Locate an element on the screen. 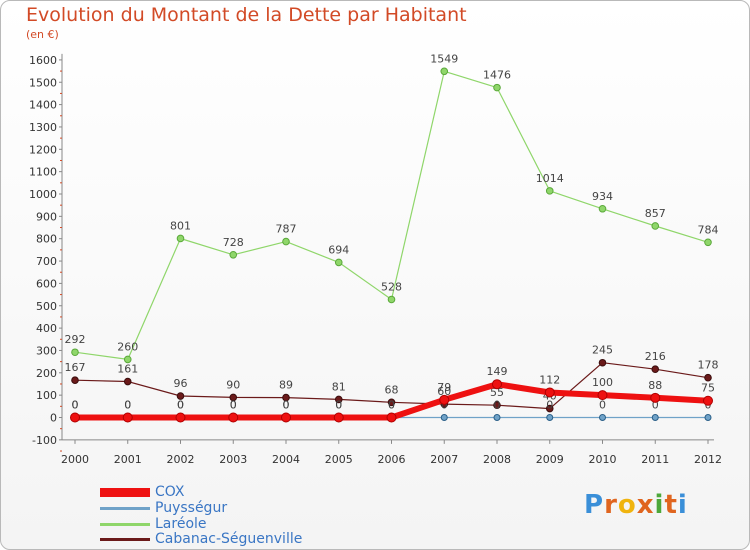  x-tick-label: 2011 is located at coordinates (655, 459).